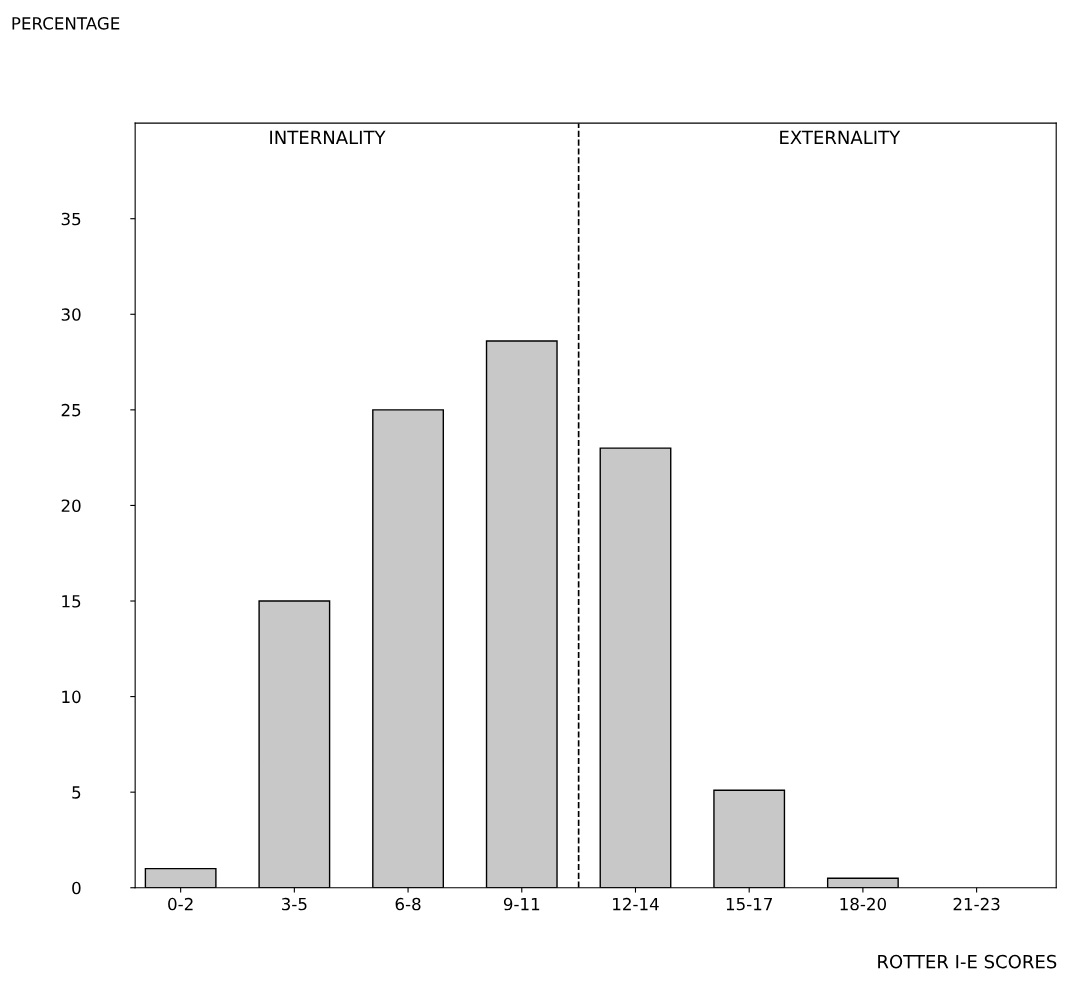  What do you see at coordinates (71, 697) in the screenshot?
I see `y-tick-label: 10` at bounding box center [71, 697].